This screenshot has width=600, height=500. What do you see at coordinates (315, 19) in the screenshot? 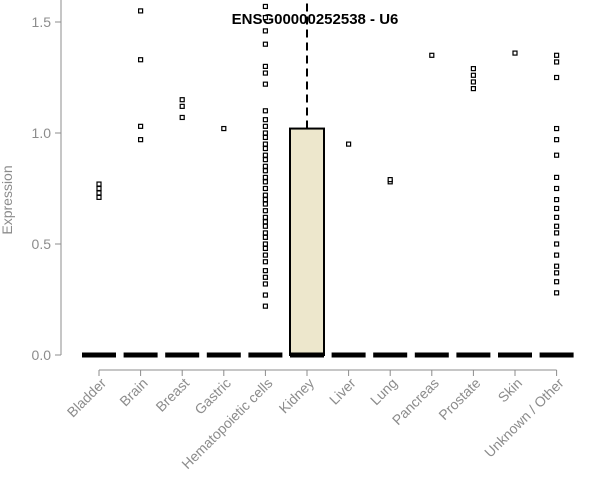
I see `chart-title: ENSG00000252538 - U6` at bounding box center [315, 19].